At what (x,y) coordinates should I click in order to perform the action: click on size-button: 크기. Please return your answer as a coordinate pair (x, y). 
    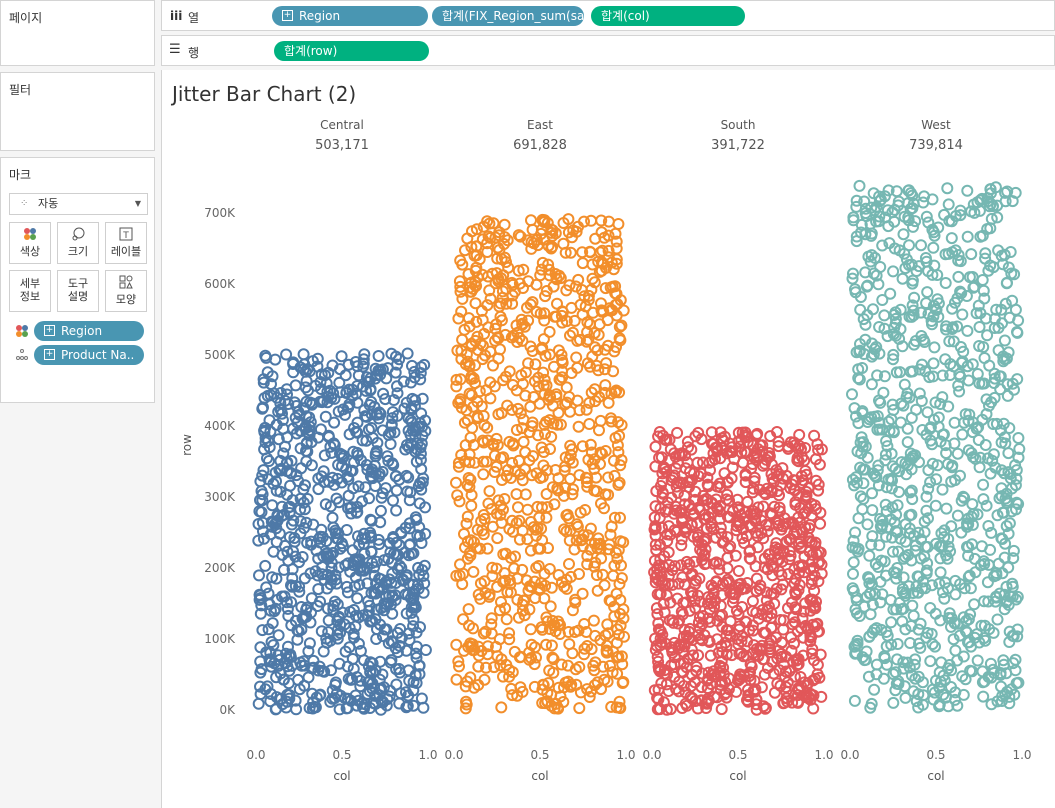
    Looking at the image, I should click on (78, 243).